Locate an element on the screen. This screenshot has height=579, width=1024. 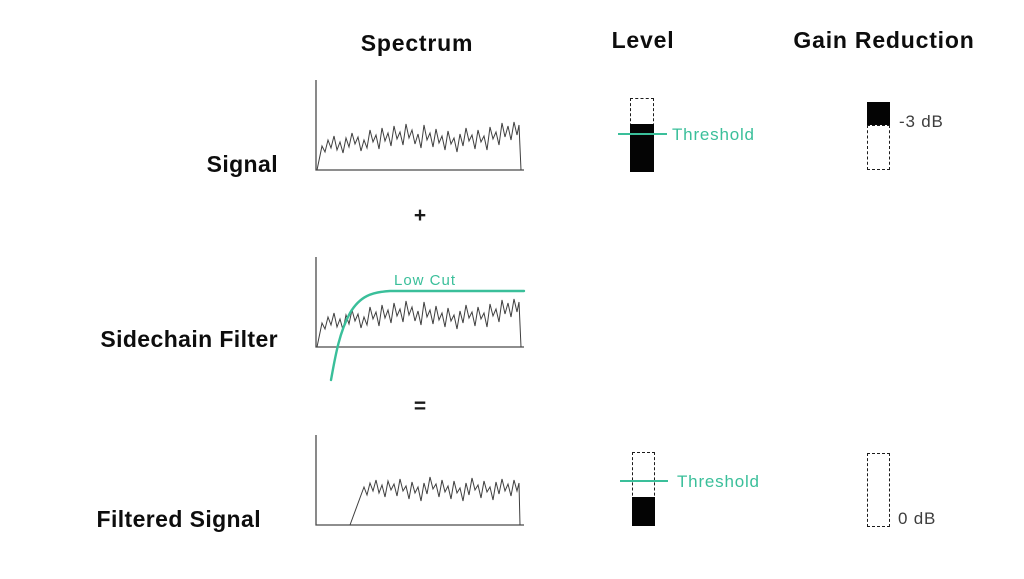
filtered-gain-reduction-value: 0 dB is located at coordinates (917, 518).